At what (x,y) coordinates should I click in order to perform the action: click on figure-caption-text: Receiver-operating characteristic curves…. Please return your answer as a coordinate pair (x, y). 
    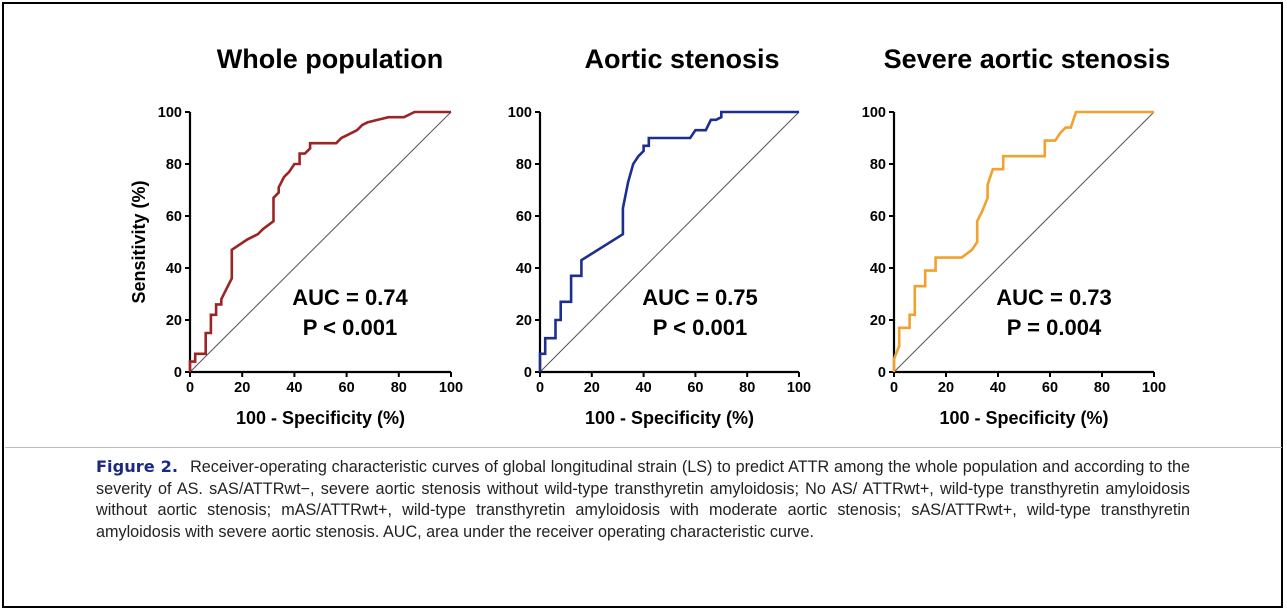
    Looking at the image, I should click on (643, 499).